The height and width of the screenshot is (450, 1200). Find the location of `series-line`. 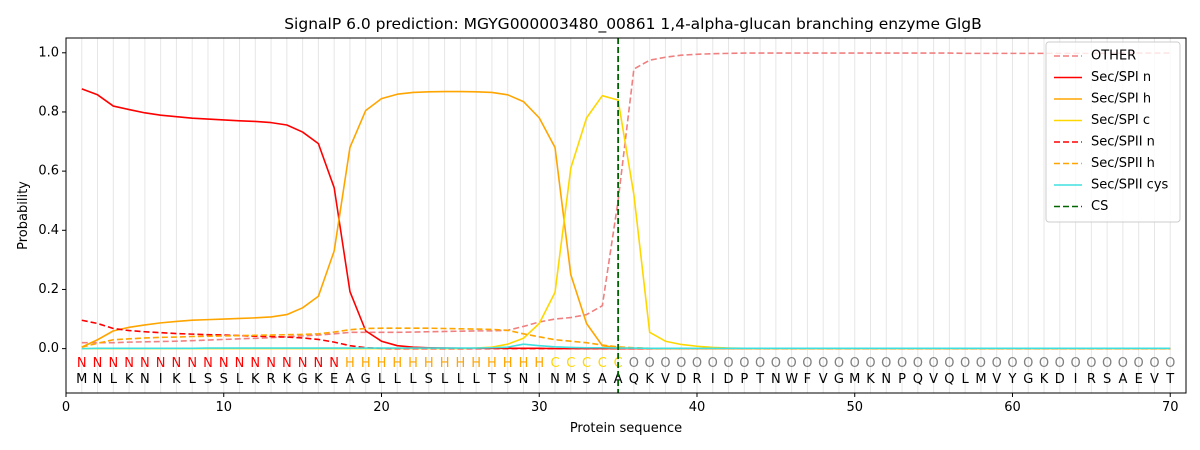

series-line is located at coordinates (626, 346).